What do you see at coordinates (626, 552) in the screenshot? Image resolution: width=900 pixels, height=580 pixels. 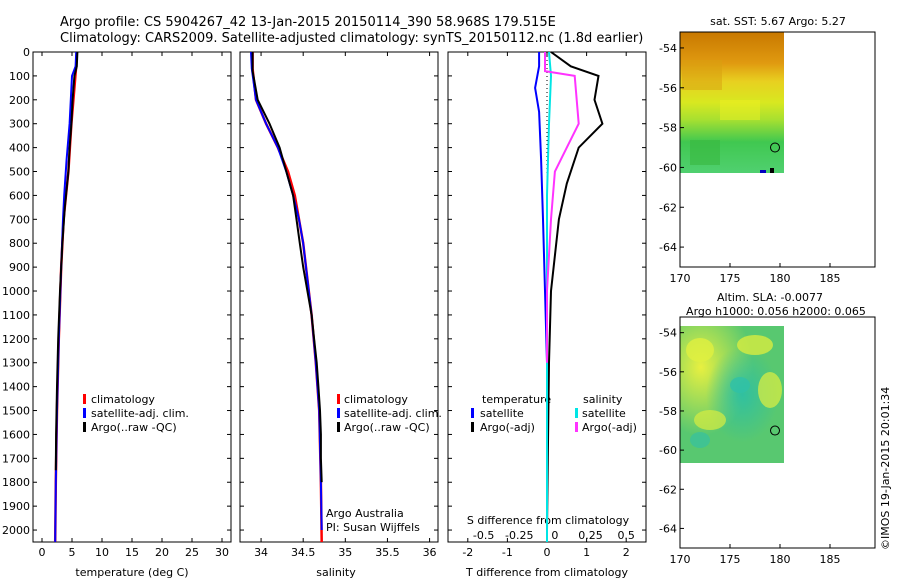 I see `x-tick-label: 2` at bounding box center [626, 552].